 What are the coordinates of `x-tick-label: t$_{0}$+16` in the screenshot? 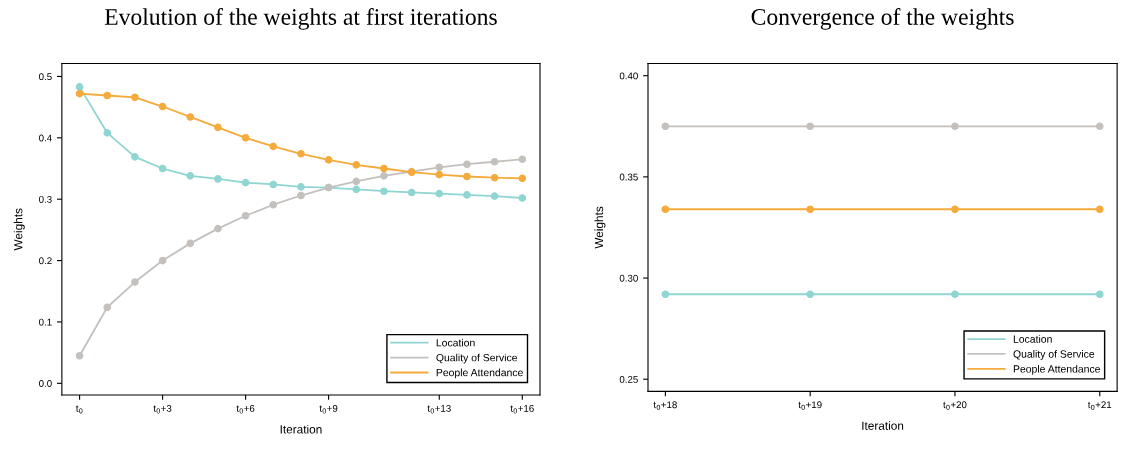 It's located at (522, 409).